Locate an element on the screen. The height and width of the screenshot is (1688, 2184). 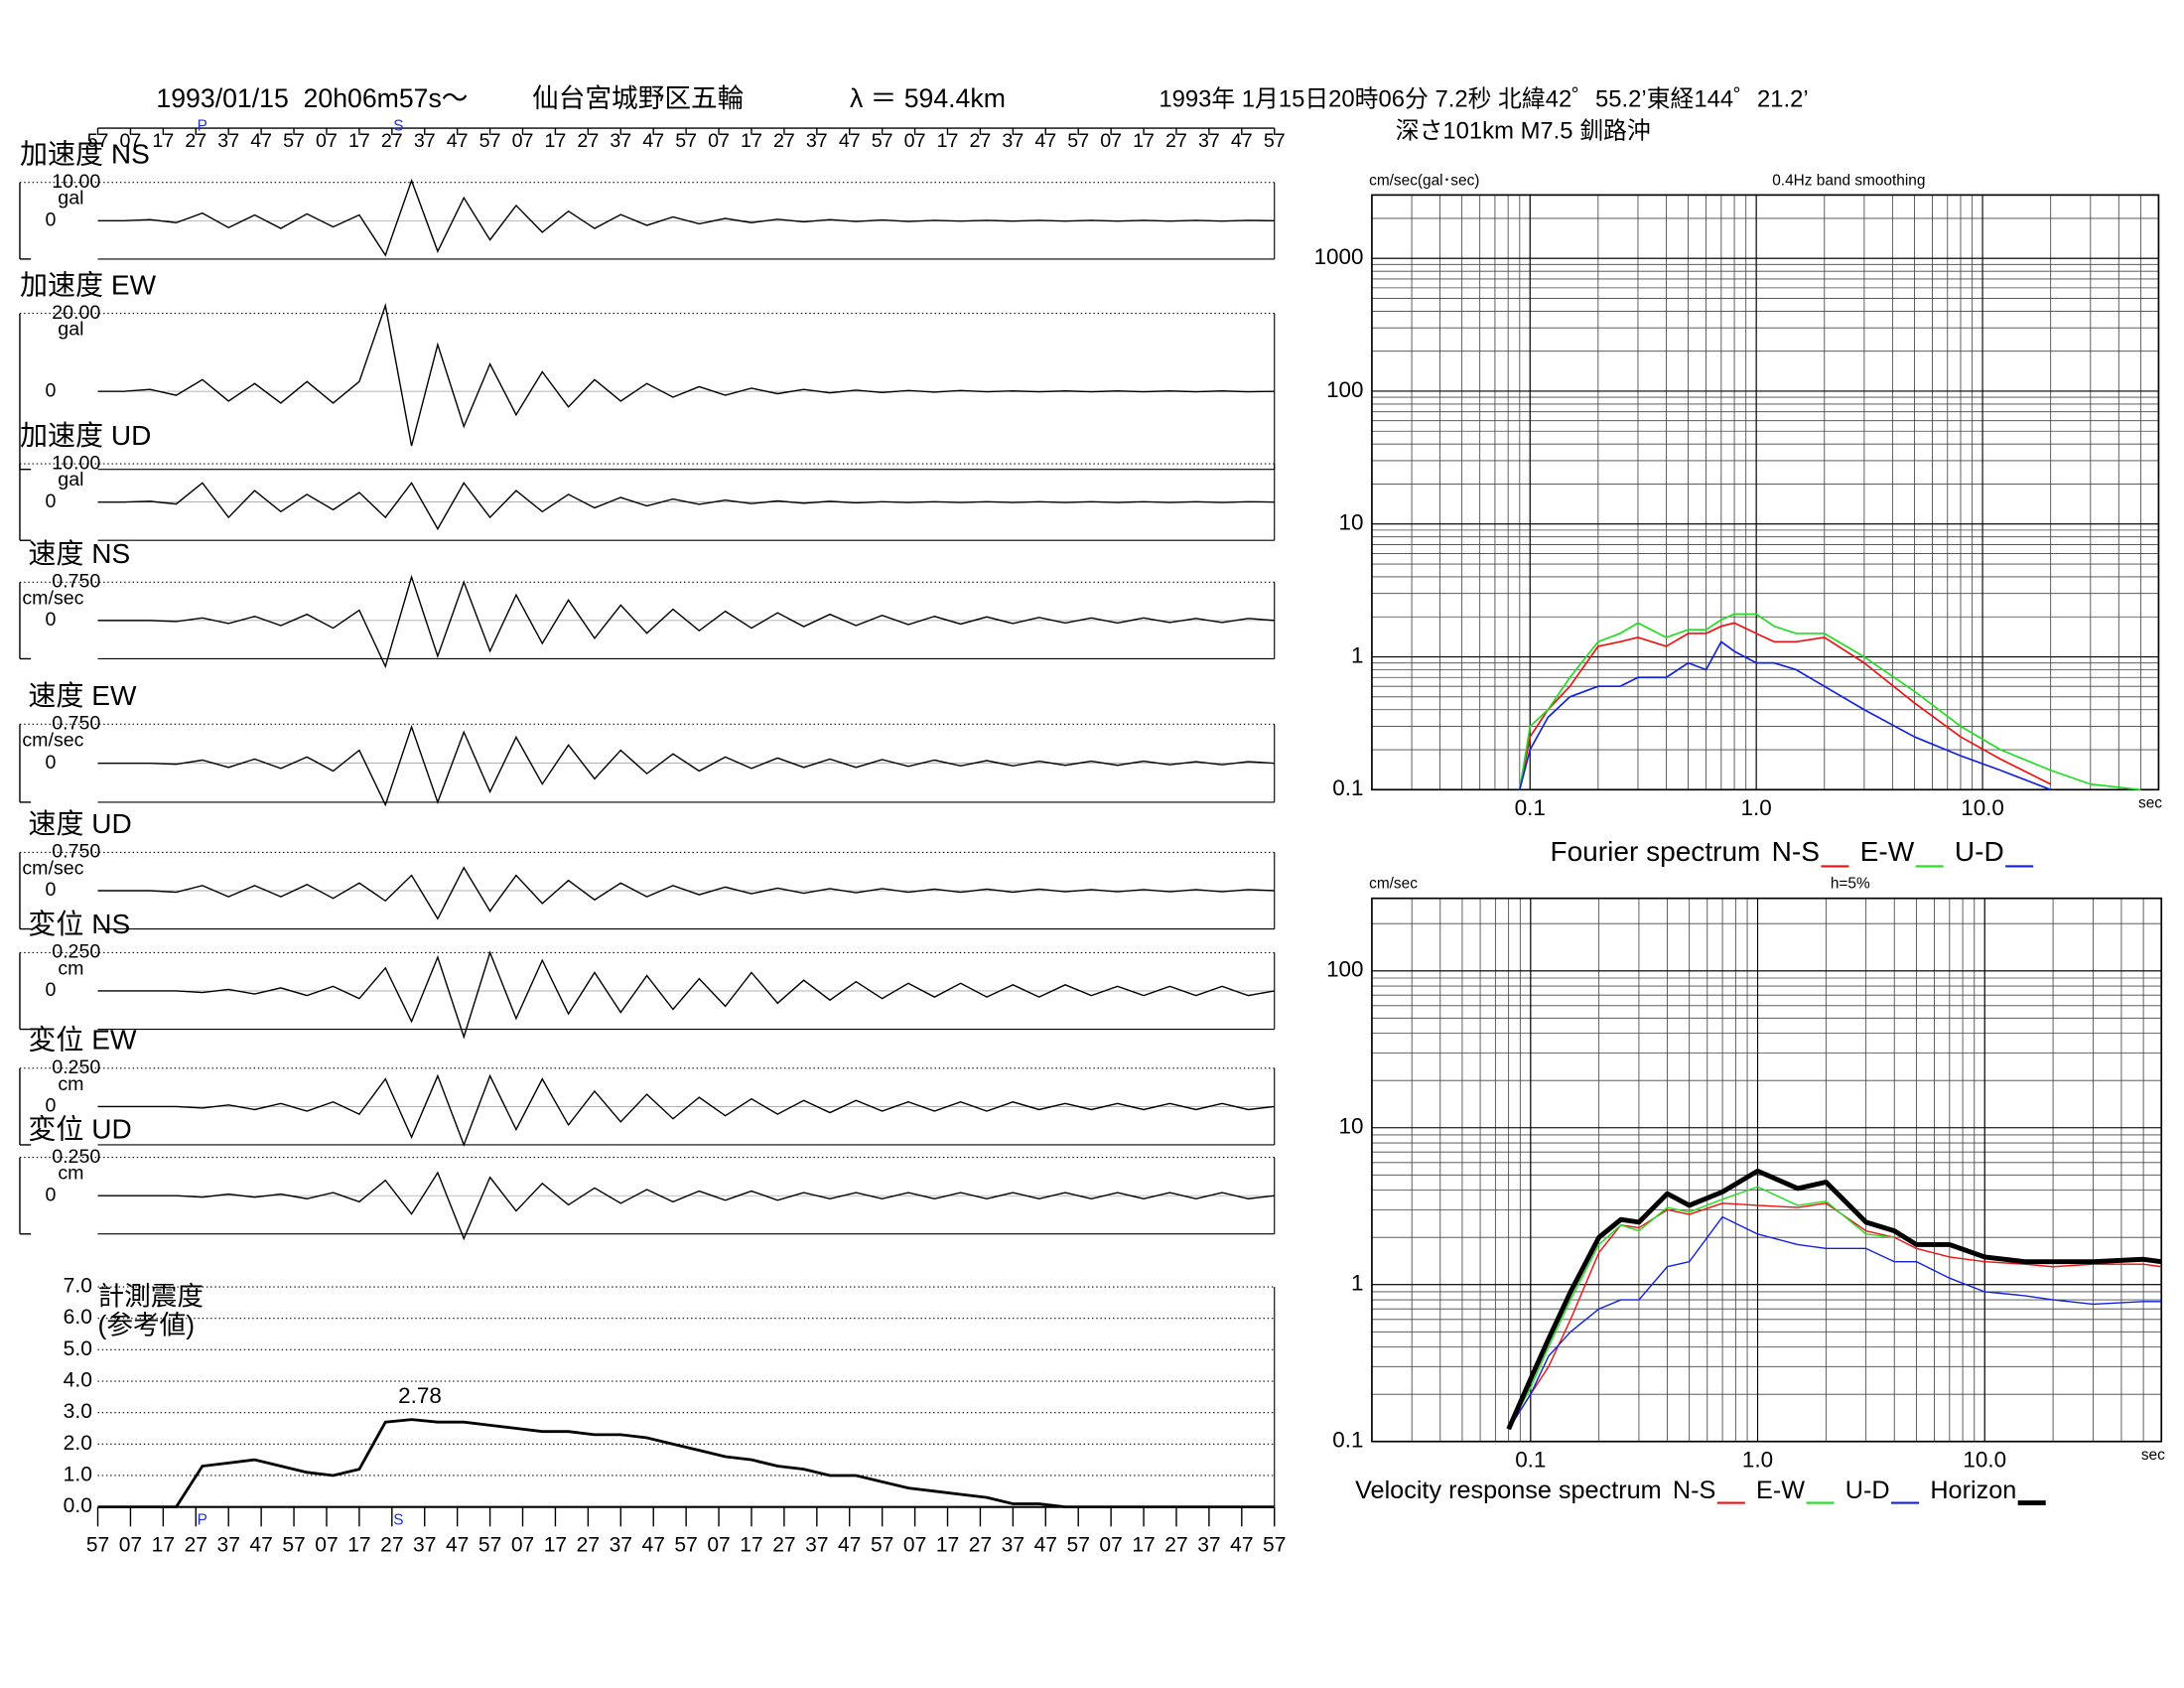
y-tick-label: 0.1 is located at coordinates (1347, 1440).